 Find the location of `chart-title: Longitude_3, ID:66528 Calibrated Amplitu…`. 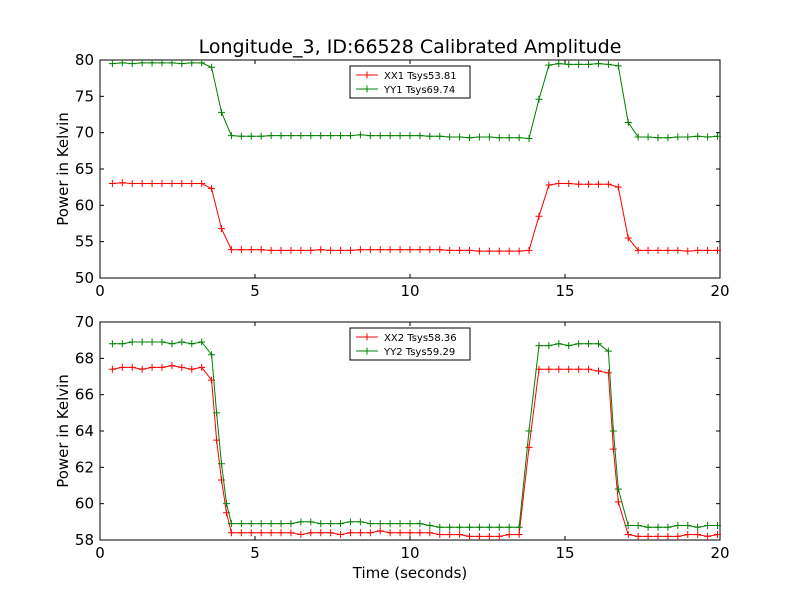

chart-title: Longitude_3, ID:66528 Calibrated Amplitu… is located at coordinates (410, 47).